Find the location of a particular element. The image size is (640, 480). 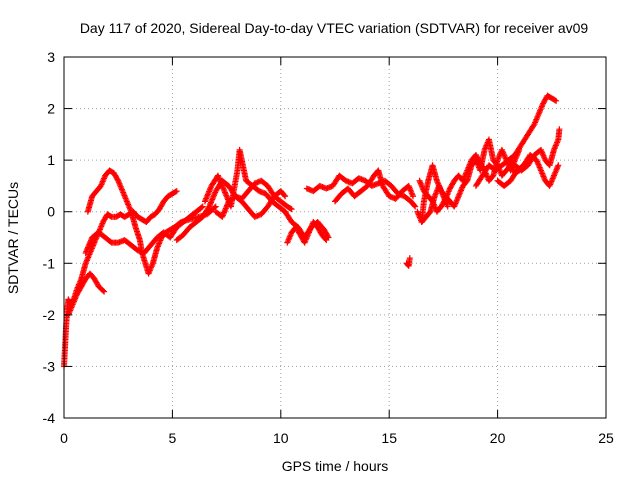

y-tick-label: -3 is located at coordinates (49, 366).